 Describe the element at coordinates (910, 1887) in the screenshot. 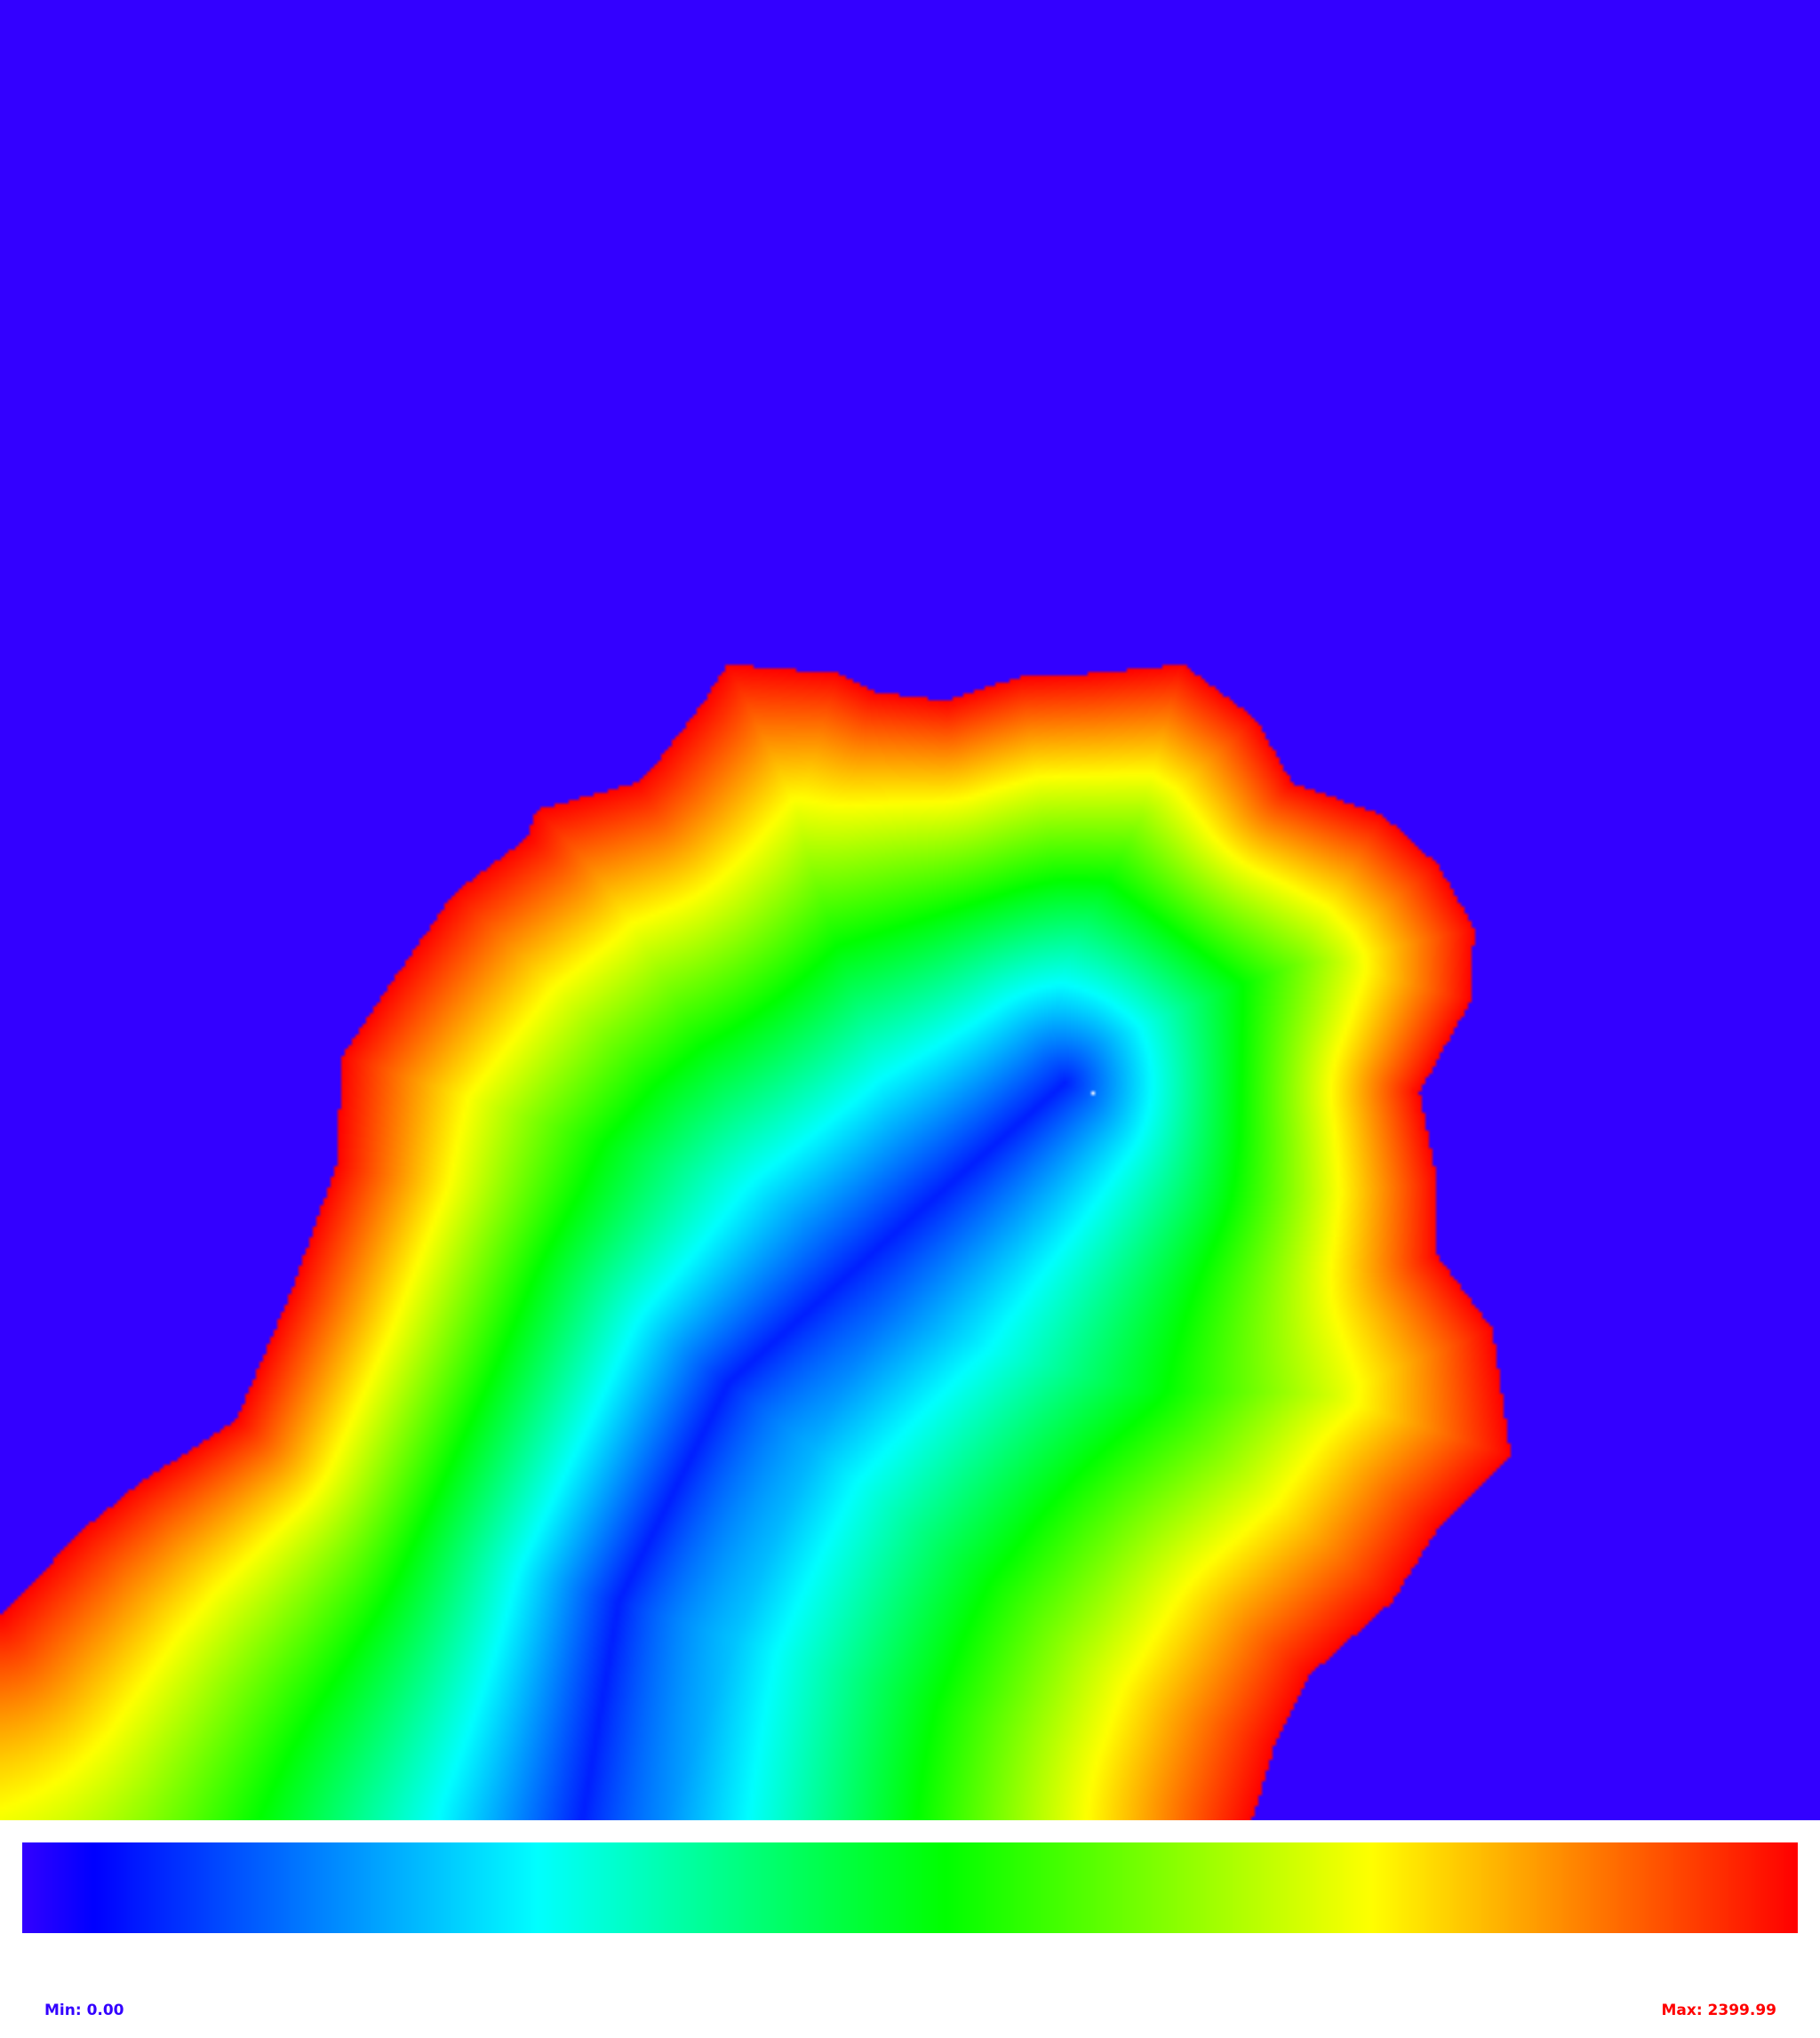

I see `colorbar` at that location.